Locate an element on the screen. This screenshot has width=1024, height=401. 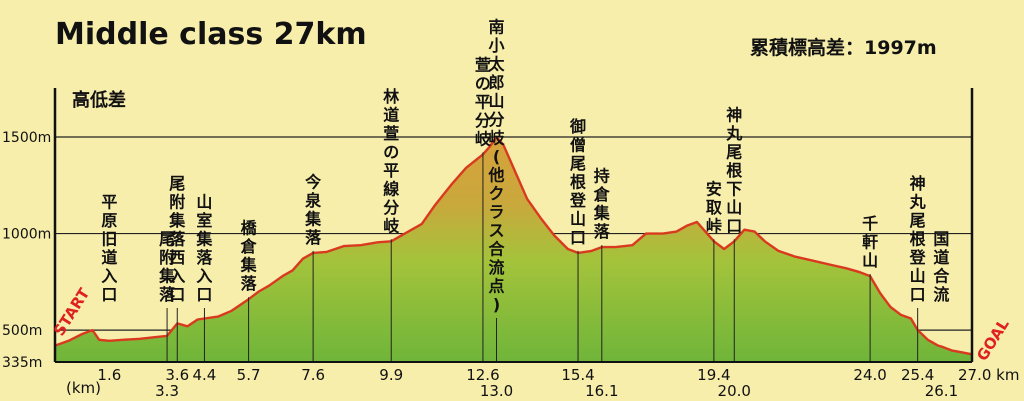
x-tick-label: 7.6 is located at coordinates (313, 375).